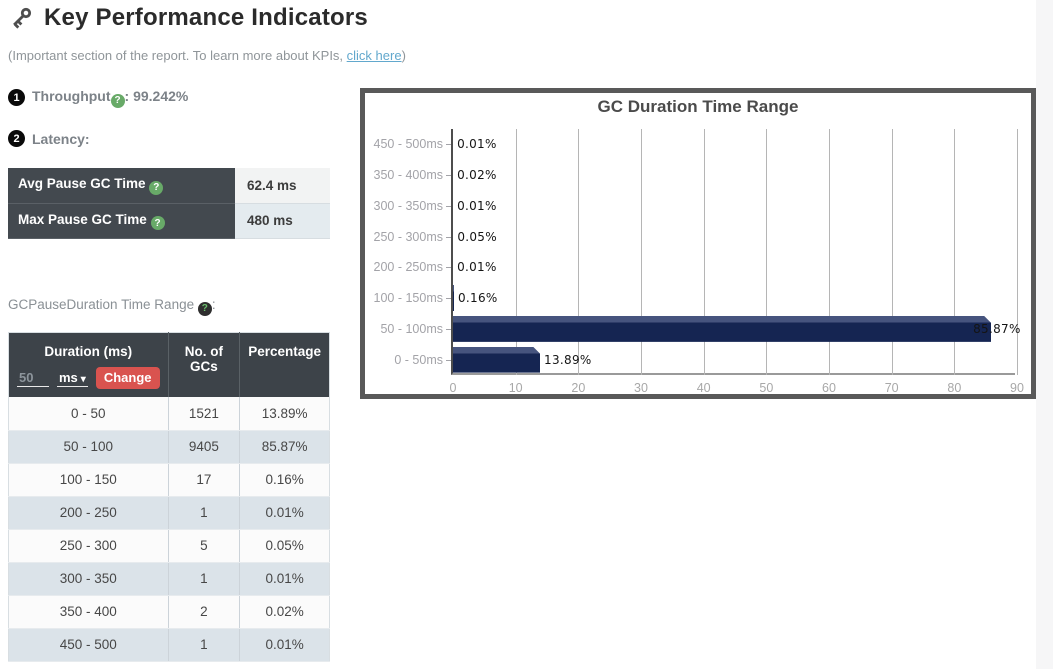 The width and height of the screenshot is (1053, 669). I want to click on duration-row: 100 - 150 17 0.16%, so click(169, 480).